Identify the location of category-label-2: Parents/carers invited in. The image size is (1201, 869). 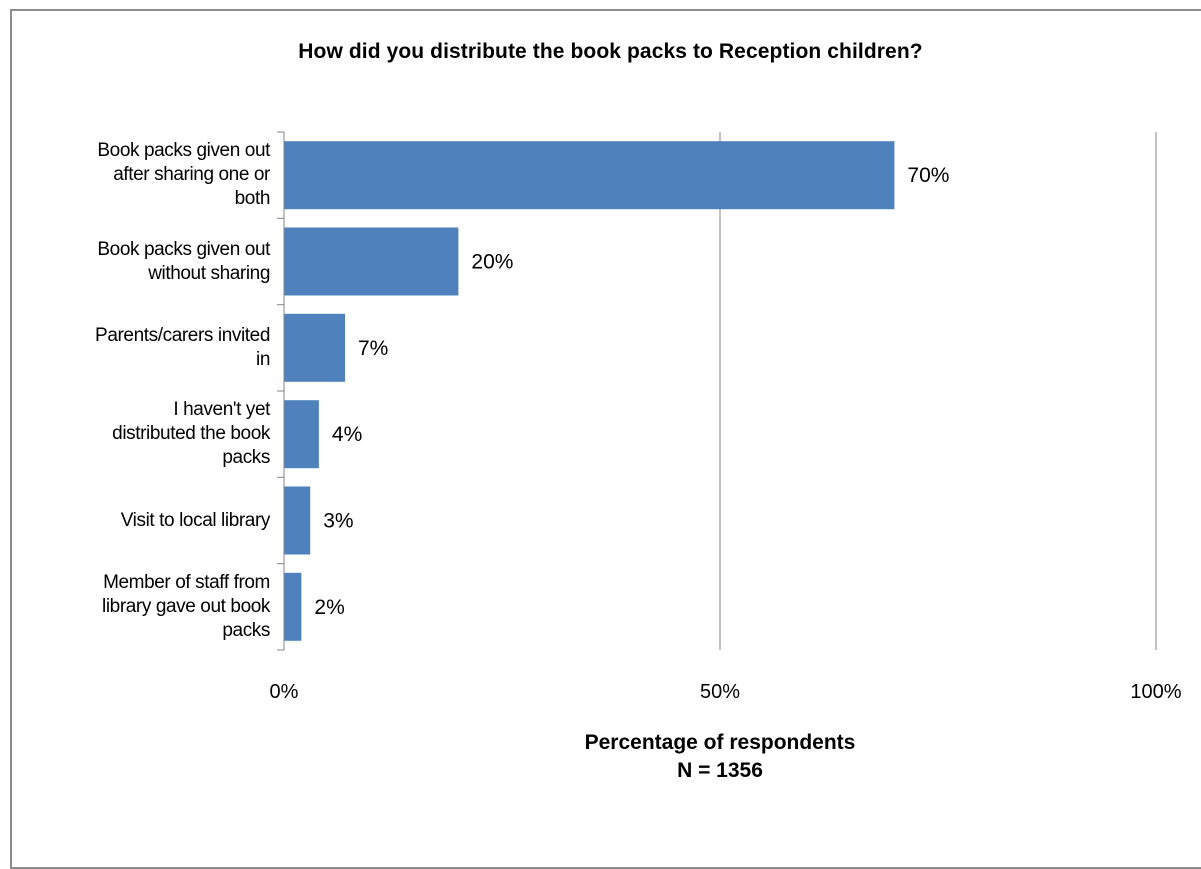
(145, 348).